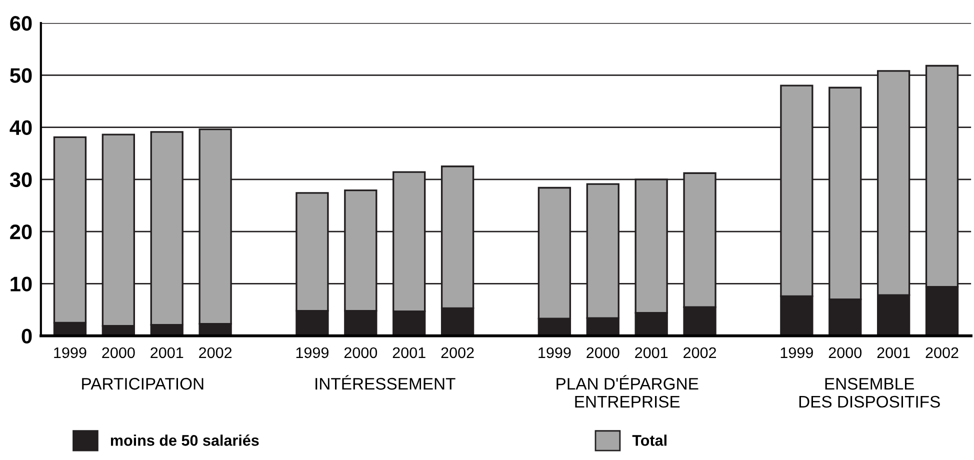 This screenshot has height=460, width=974. What do you see at coordinates (184, 440) in the screenshot?
I see `legend-label: moins de 50 salariés` at bounding box center [184, 440].